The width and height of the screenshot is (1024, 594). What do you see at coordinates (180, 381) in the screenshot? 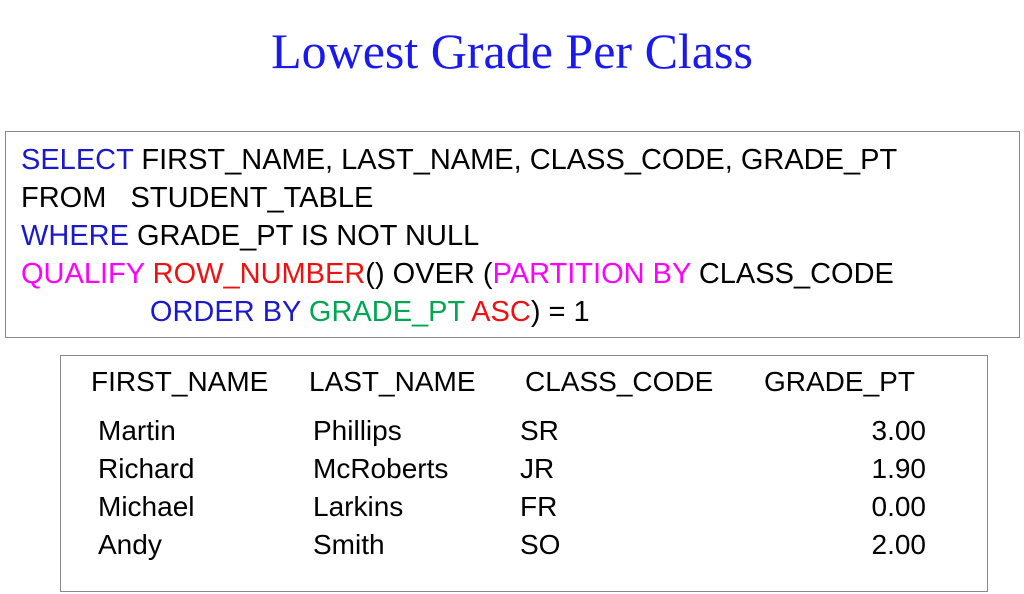
I see `column-header: FIRST_NAME` at bounding box center [180, 381].